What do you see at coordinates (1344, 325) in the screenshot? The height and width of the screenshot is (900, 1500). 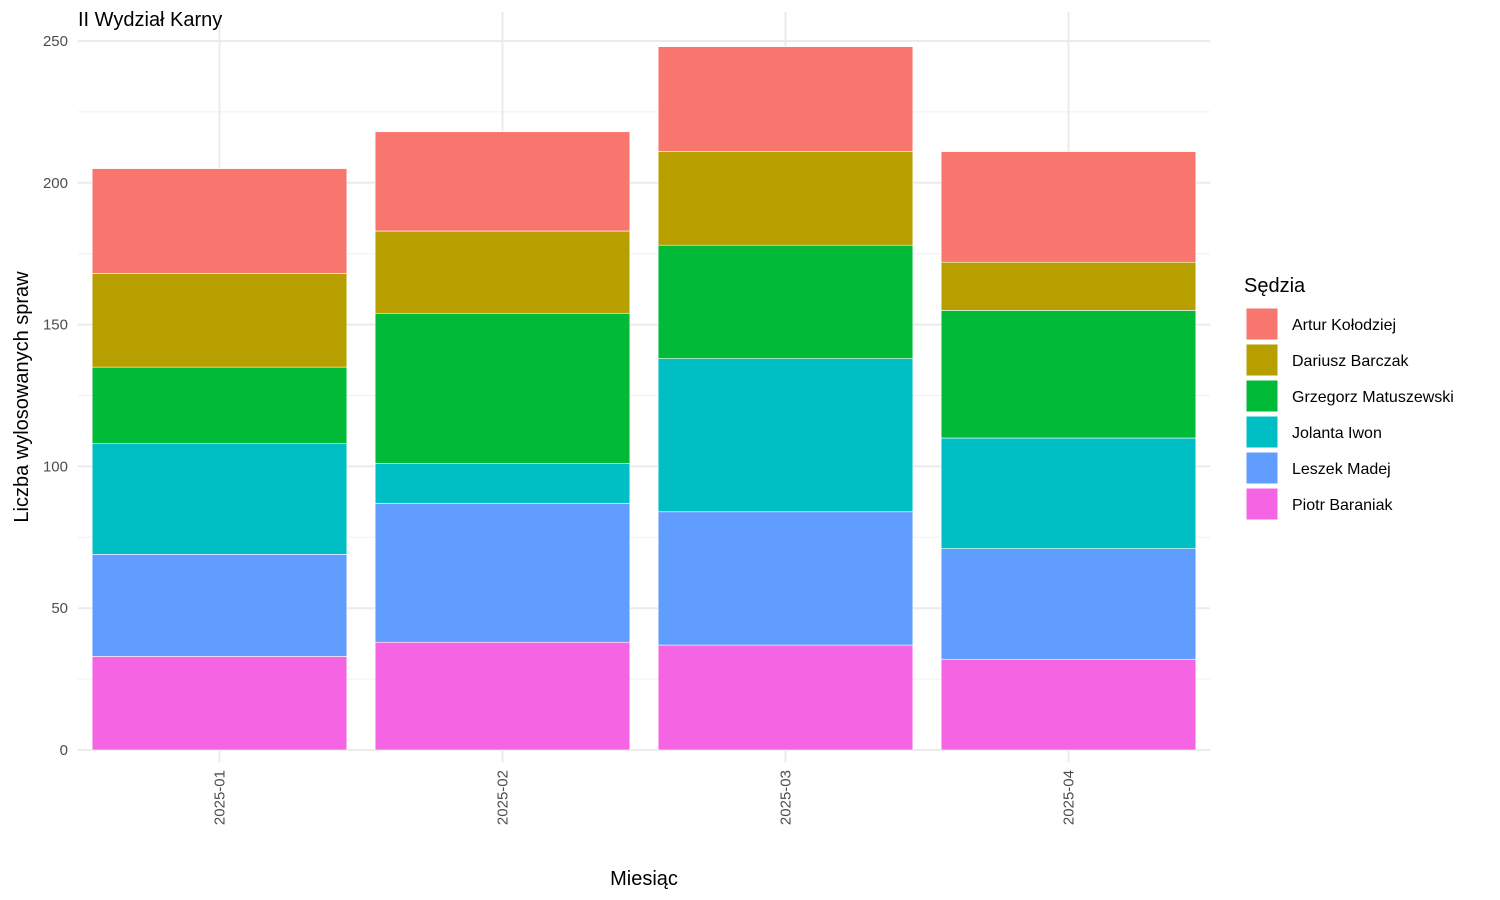 I see `legend-label: Artur Kołodziej` at bounding box center [1344, 325].